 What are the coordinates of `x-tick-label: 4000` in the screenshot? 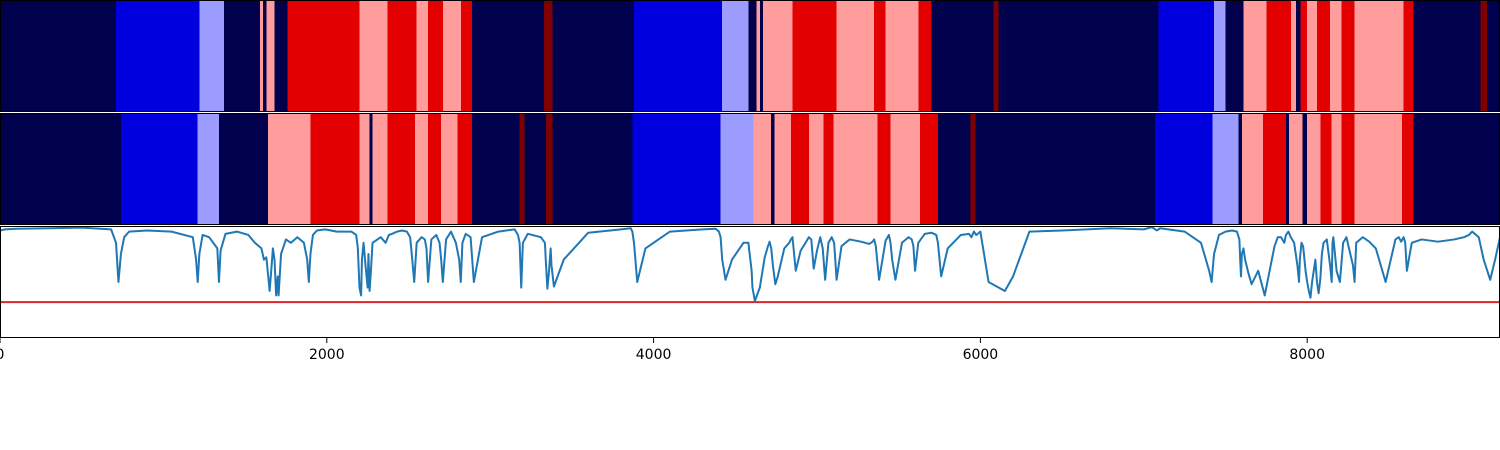 It's located at (654, 355).